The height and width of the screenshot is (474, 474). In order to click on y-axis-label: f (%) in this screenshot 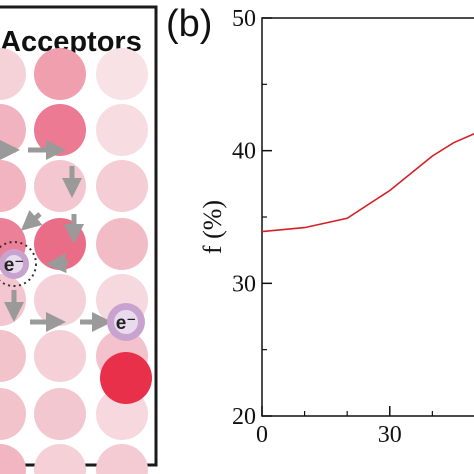, I will do `click(212, 227)`.